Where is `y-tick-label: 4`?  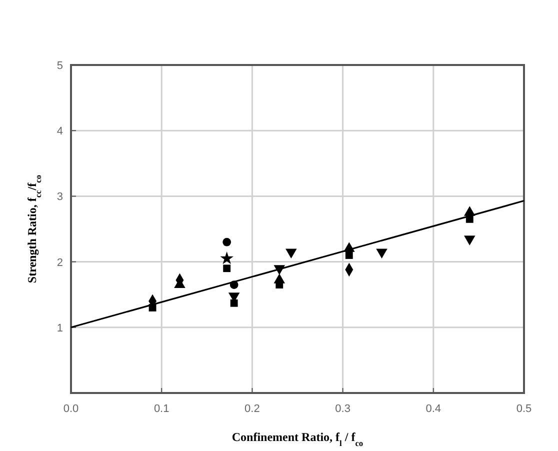
y-tick-label: 4 is located at coordinates (59, 132).